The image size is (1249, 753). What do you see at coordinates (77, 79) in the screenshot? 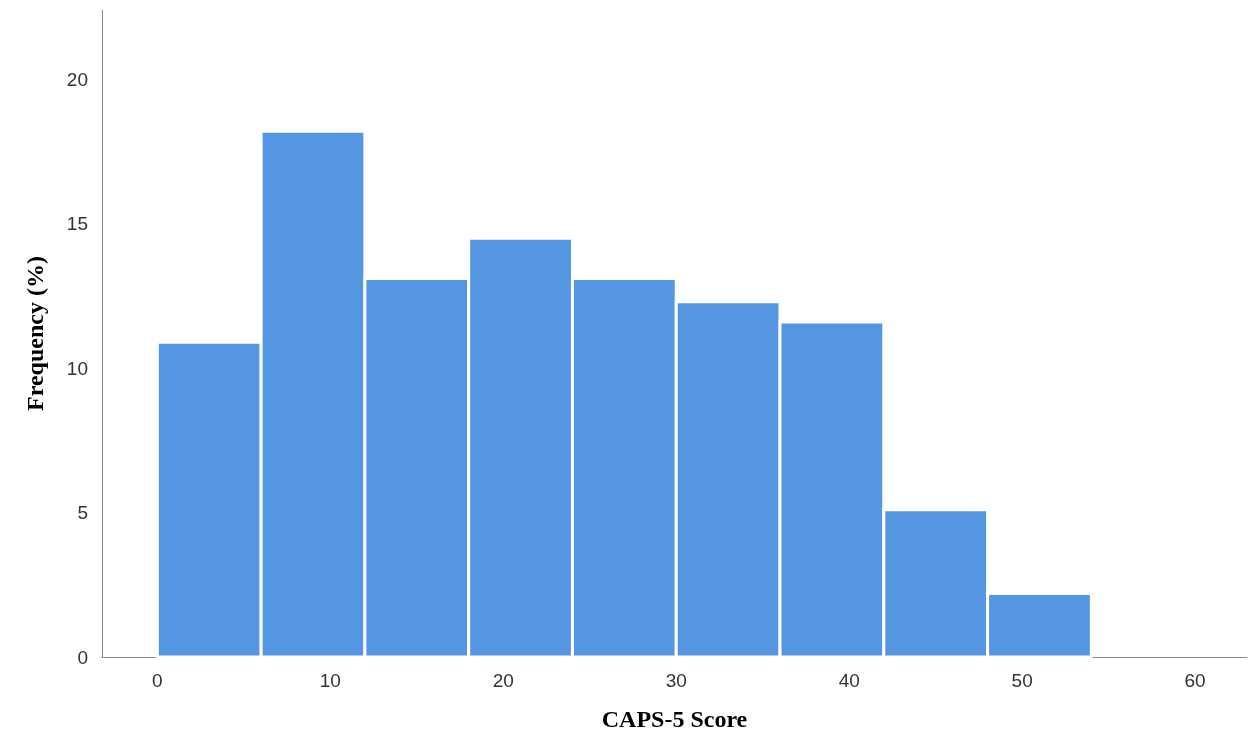
I see `y-tick-label: 20` at bounding box center [77, 79].